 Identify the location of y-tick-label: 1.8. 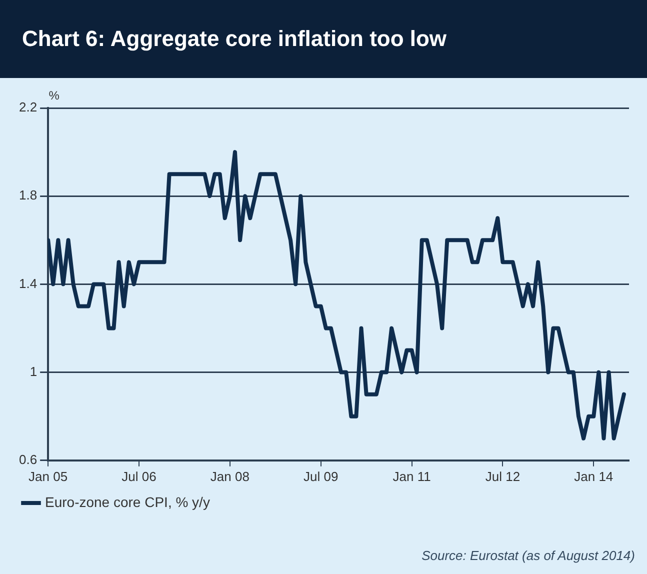
(28, 195).